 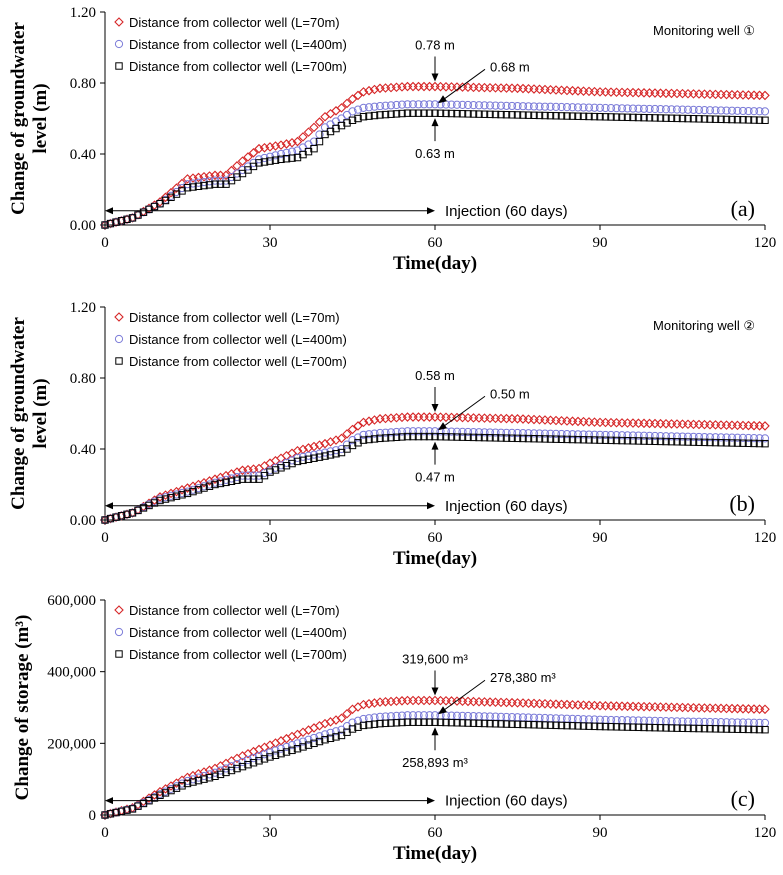 I want to click on injection-arrow-right, so click(x=431, y=211).